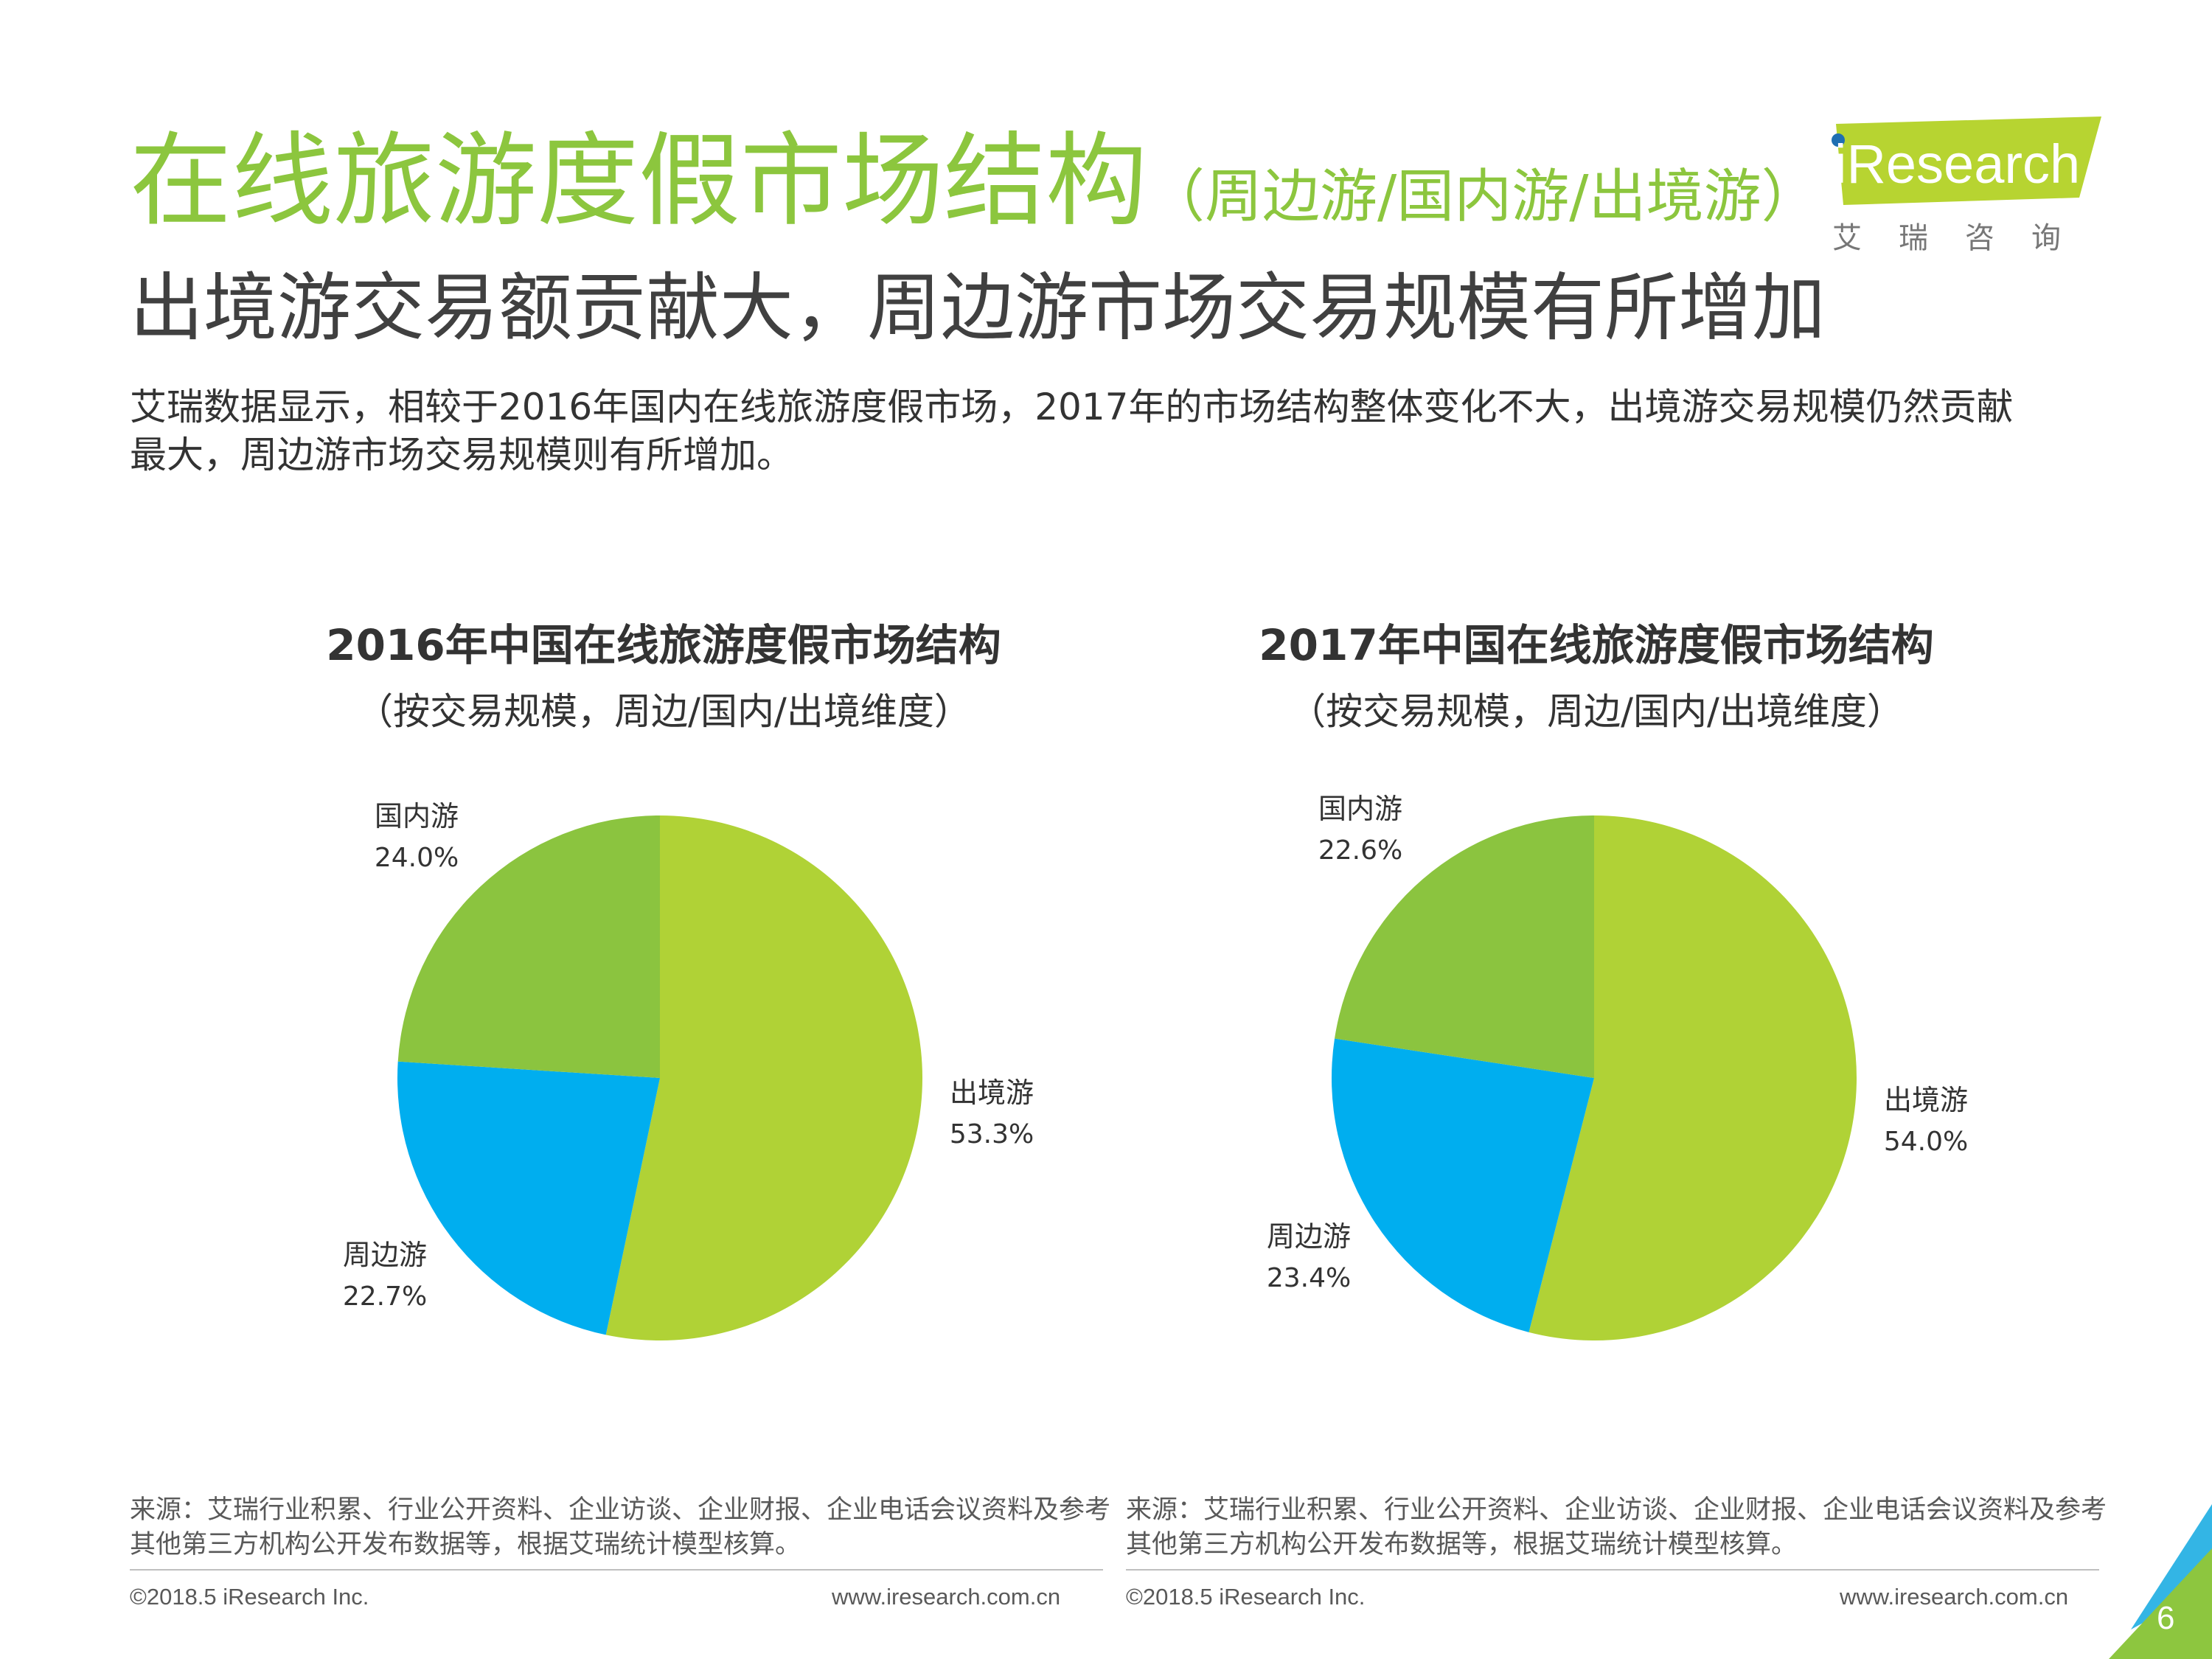  I want to click on corner-green-shape, so click(2160, 1603).